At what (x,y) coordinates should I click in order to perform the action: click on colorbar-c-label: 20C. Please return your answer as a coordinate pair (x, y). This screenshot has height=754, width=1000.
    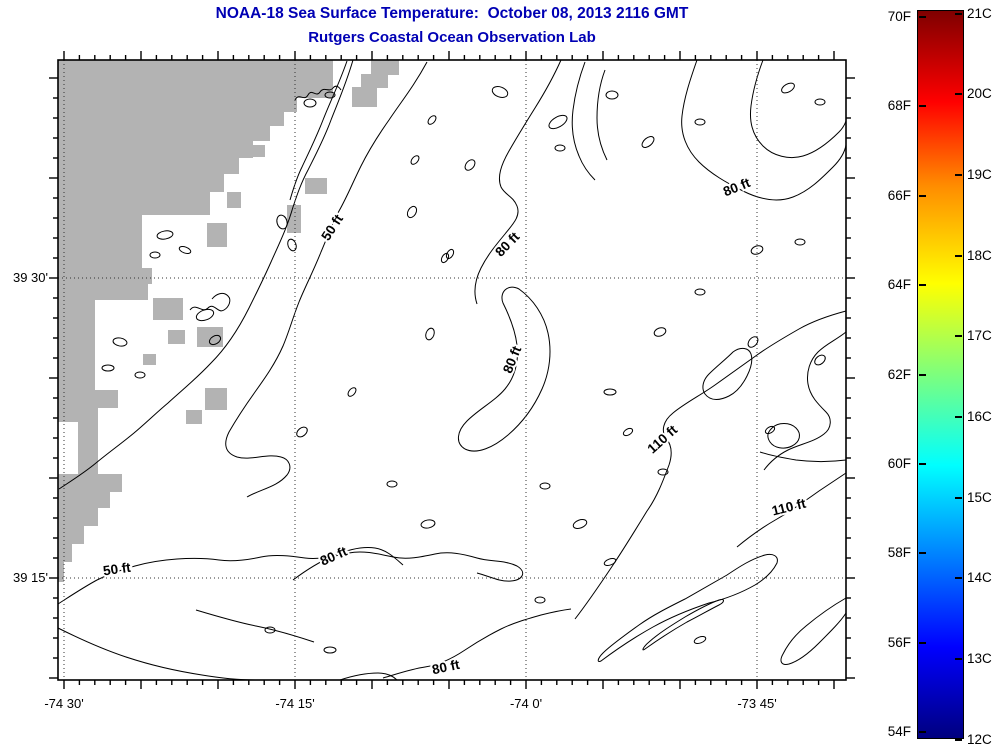
    Looking at the image, I should click on (979, 93).